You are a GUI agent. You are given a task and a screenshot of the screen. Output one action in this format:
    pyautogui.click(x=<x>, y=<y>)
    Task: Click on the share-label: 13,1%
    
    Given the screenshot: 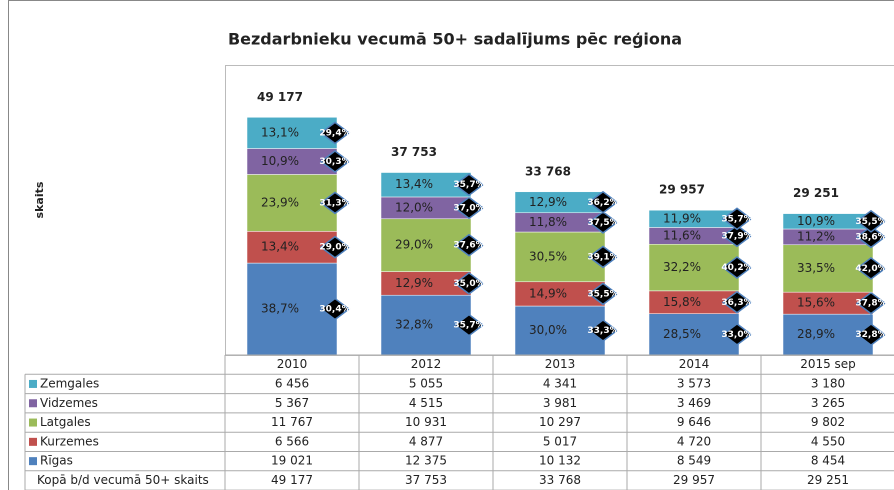 What is the action you would take?
    pyautogui.click(x=280, y=132)
    